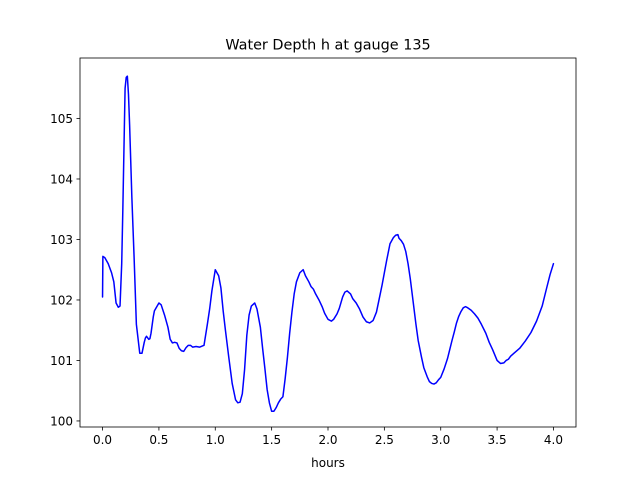 This screenshot has width=640, height=485. Describe the element at coordinates (61, 421) in the screenshot. I see `y-tick-label: 100` at that location.